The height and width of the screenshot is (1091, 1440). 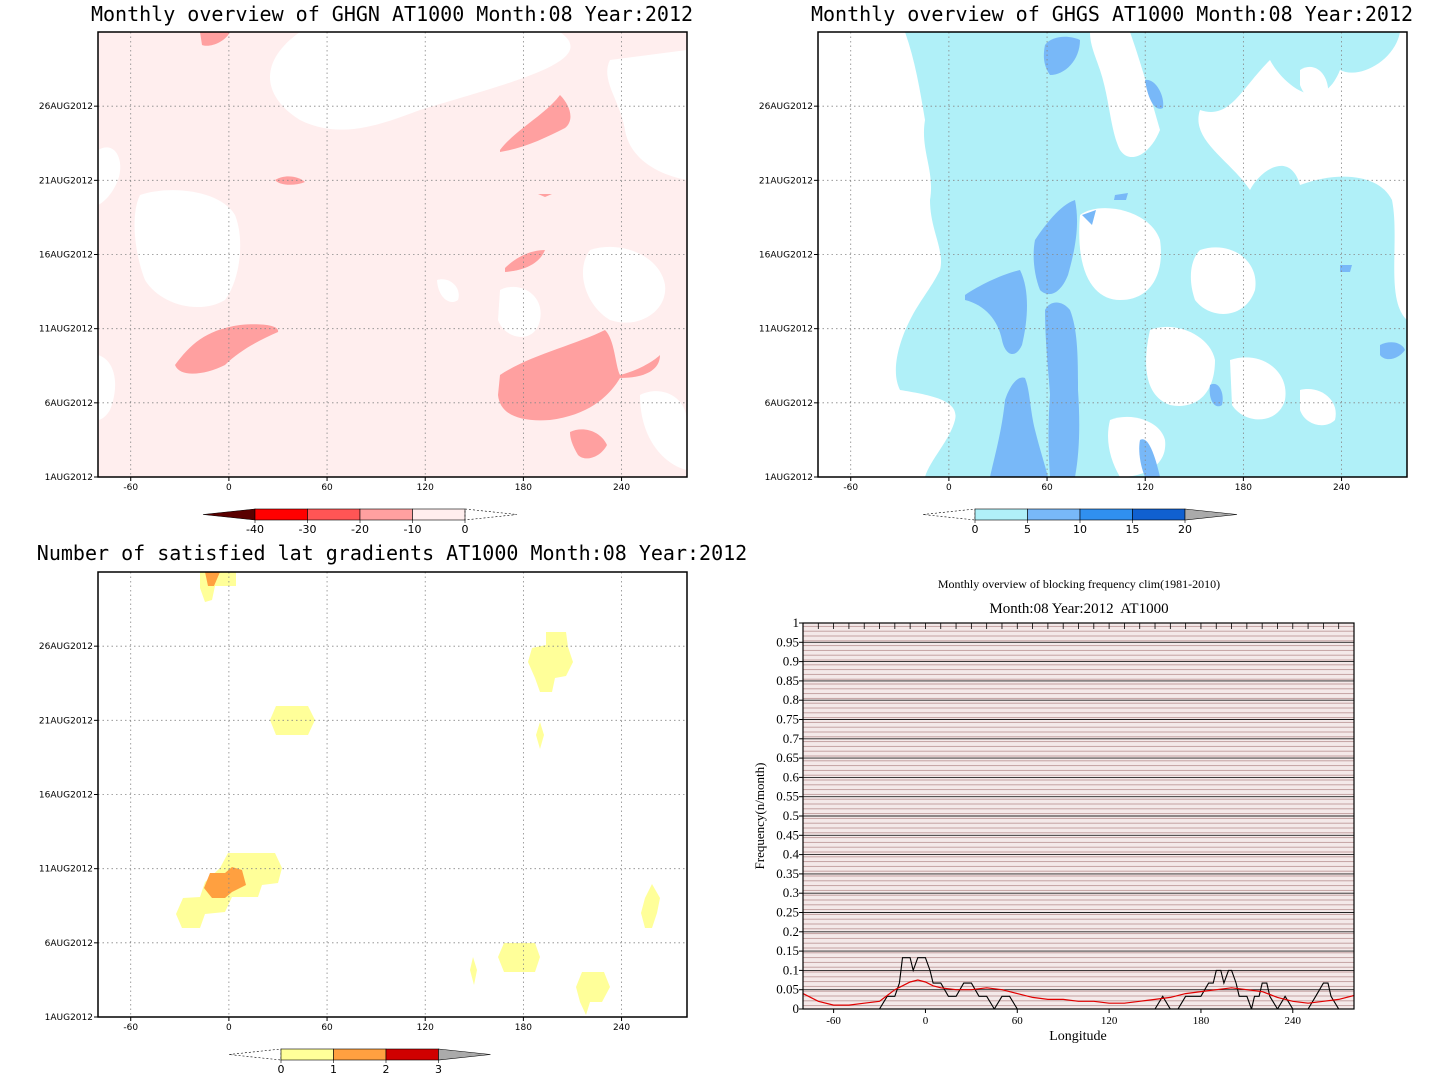 What do you see at coordinates (850, 488) in the screenshot?
I see `ghgs-x-tick-label: -60` at bounding box center [850, 488].